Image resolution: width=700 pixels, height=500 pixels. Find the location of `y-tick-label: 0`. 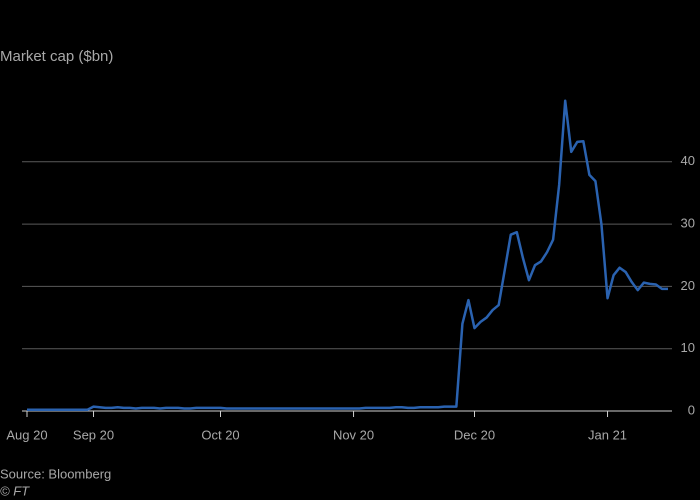

y-tick-label: 0 is located at coordinates (691, 409).